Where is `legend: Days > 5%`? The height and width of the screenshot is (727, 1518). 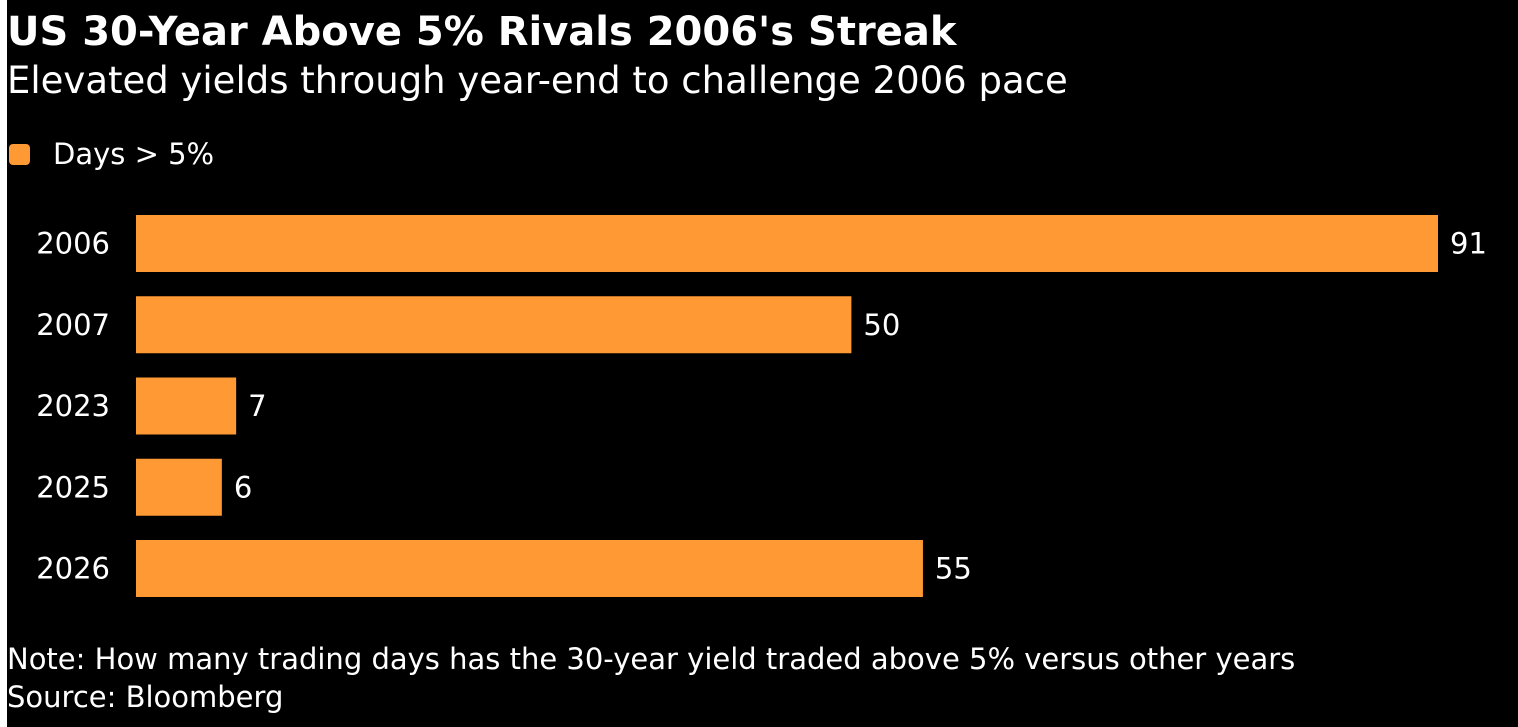
legend: Days > 5% is located at coordinates (111, 154).